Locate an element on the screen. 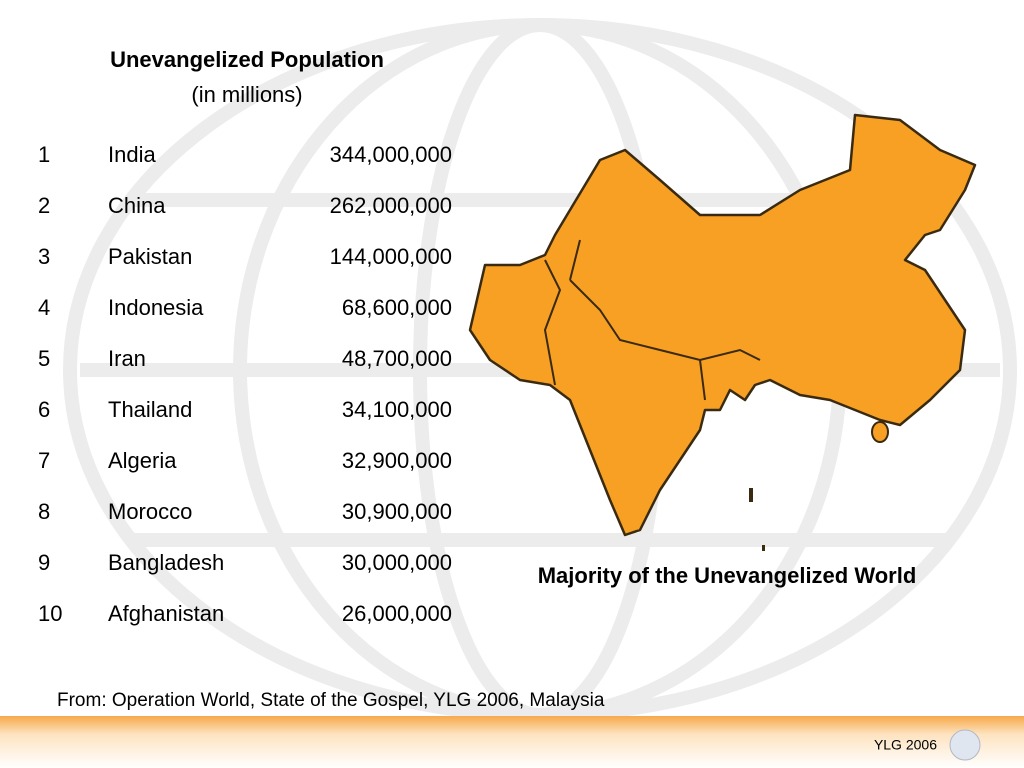 The width and height of the screenshot is (1024, 768). country-cell: China is located at coordinates (137, 205).